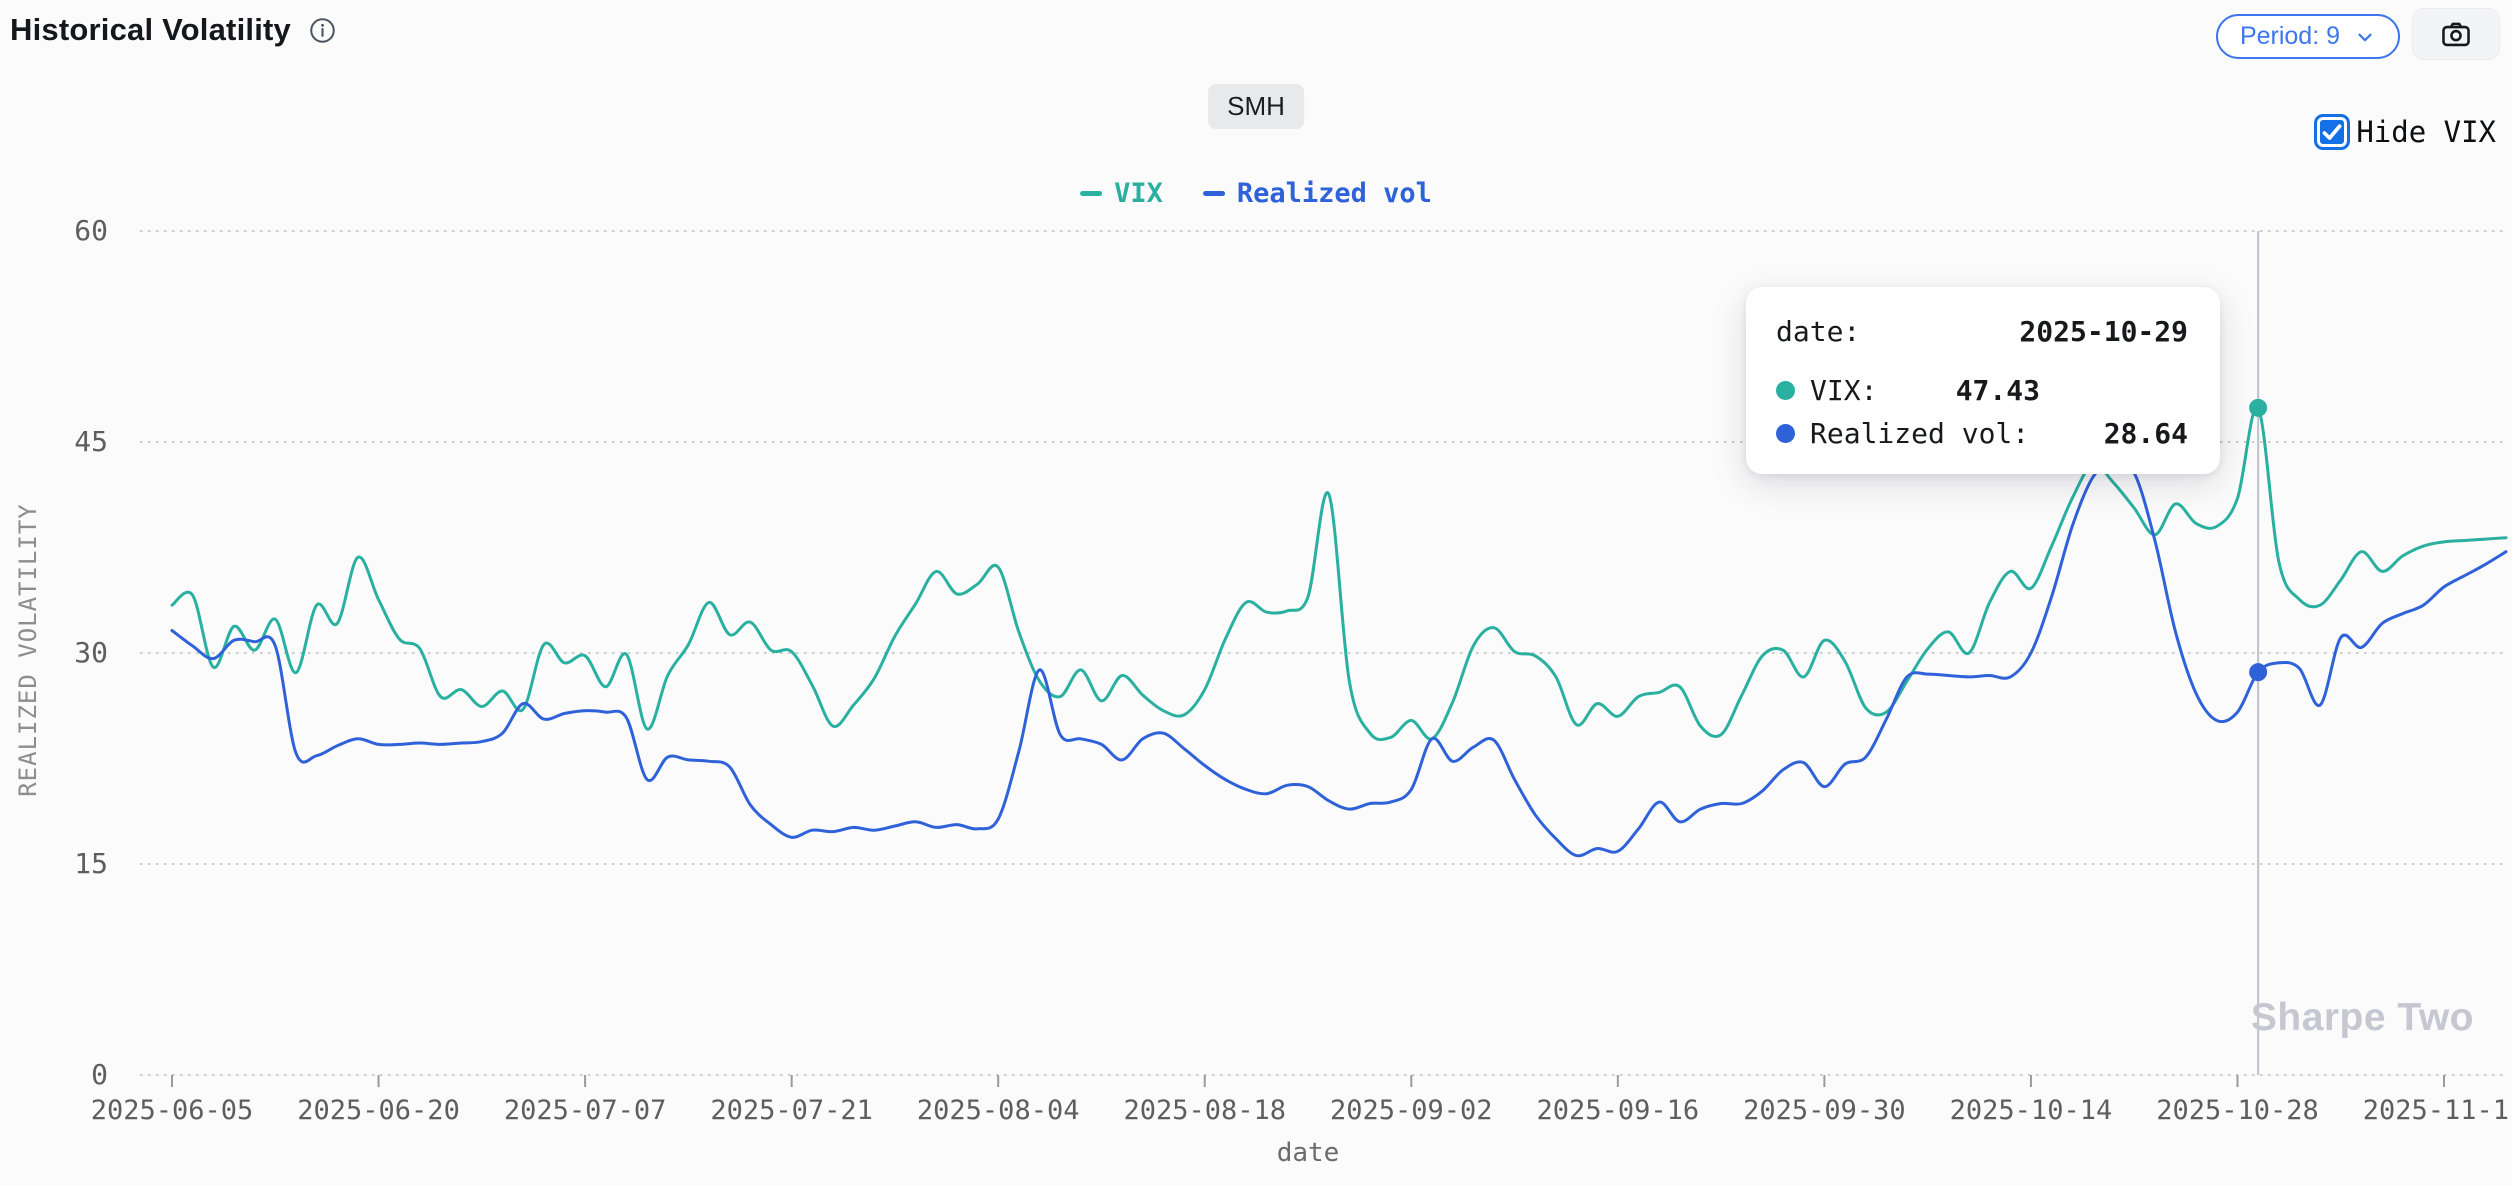 The image size is (2512, 1186). I want to click on realized-vol-legend-dash, so click(1213, 193).